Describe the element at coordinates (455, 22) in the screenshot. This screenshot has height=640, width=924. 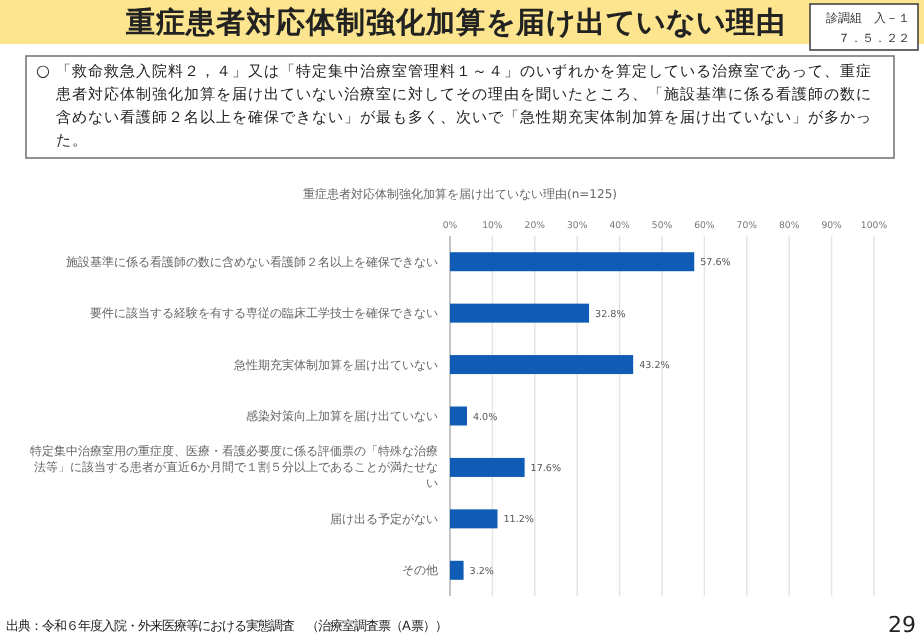
I see `text: 重症患者対応体制強化加算を届け出ていない理由` at that location.